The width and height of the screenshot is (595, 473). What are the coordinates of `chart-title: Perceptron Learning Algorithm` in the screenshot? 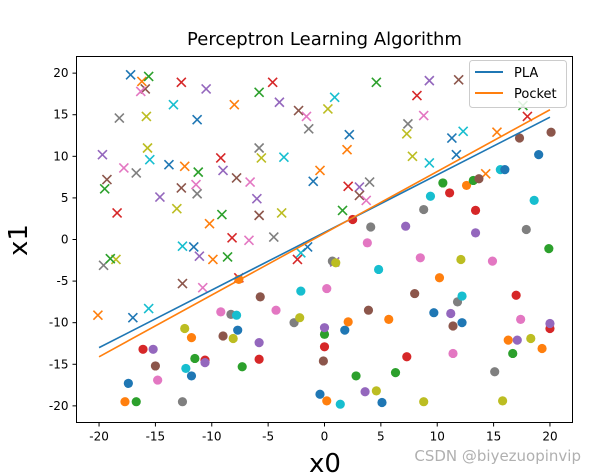 It's located at (324, 39).